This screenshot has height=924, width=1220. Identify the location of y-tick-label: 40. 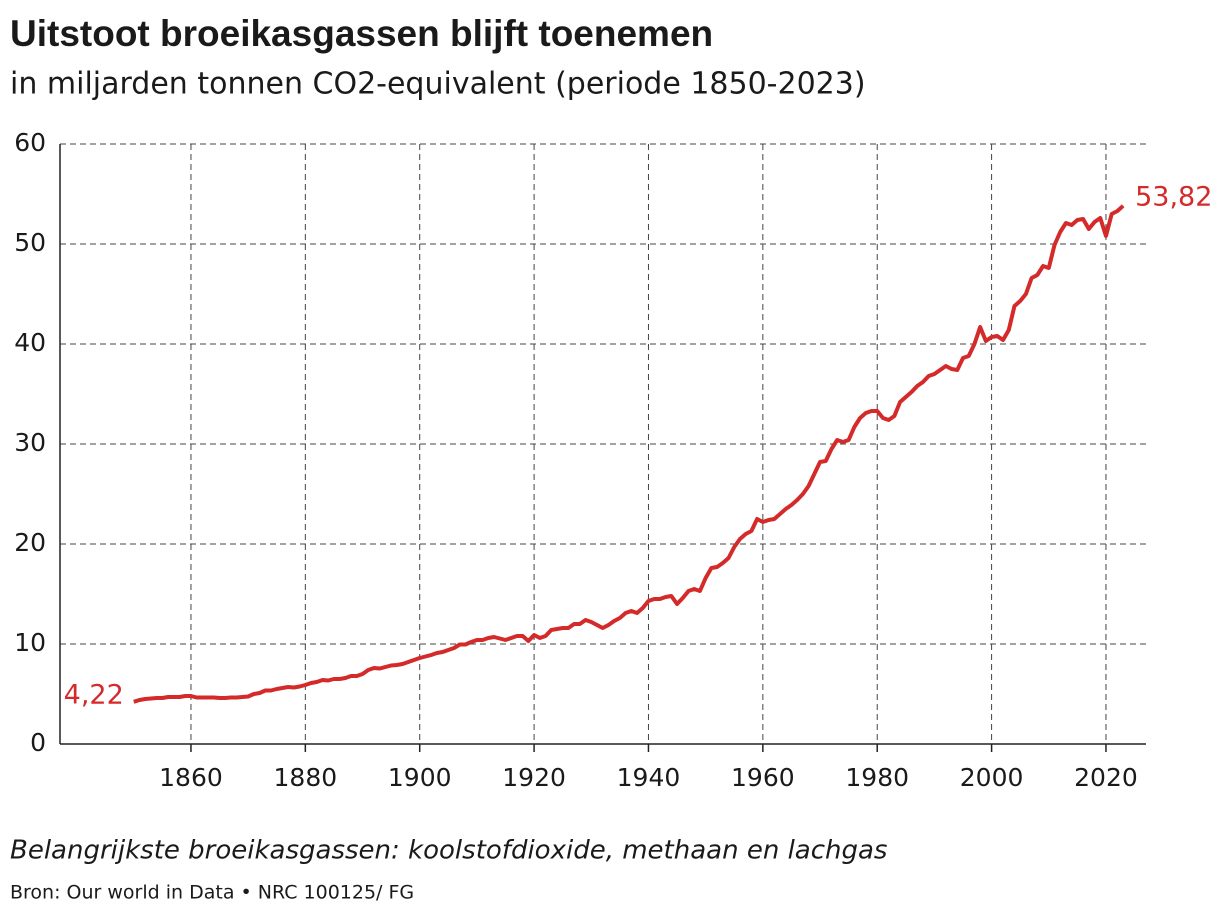
(30, 342).